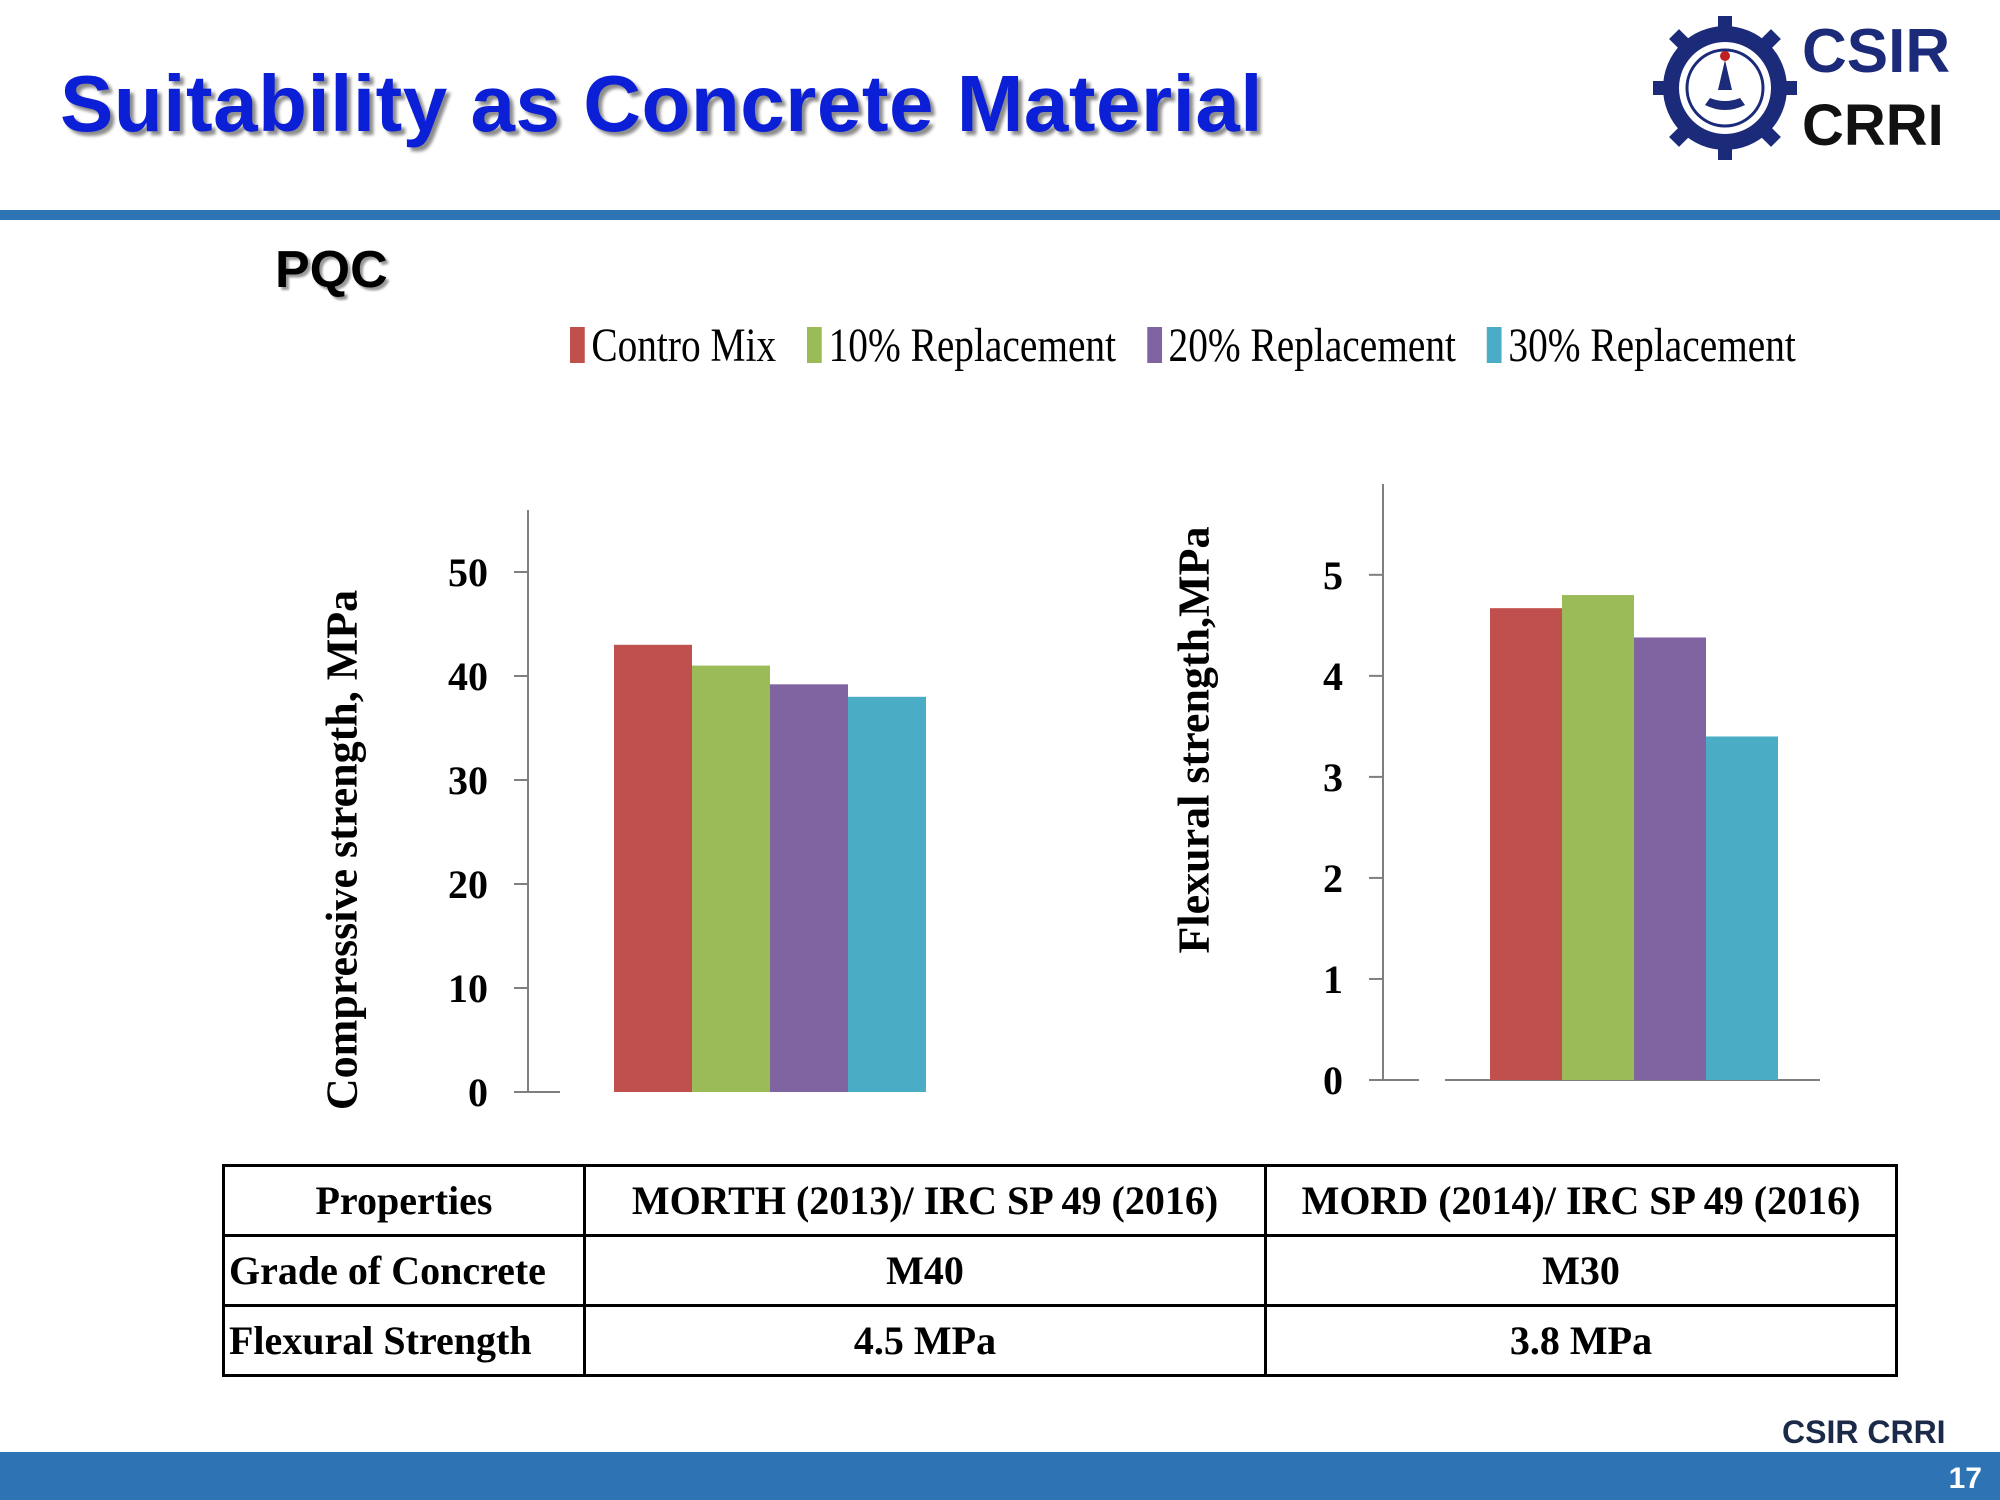  Describe the element at coordinates (925, 1270) in the screenshot. I see `table-cell: M40` at that location.